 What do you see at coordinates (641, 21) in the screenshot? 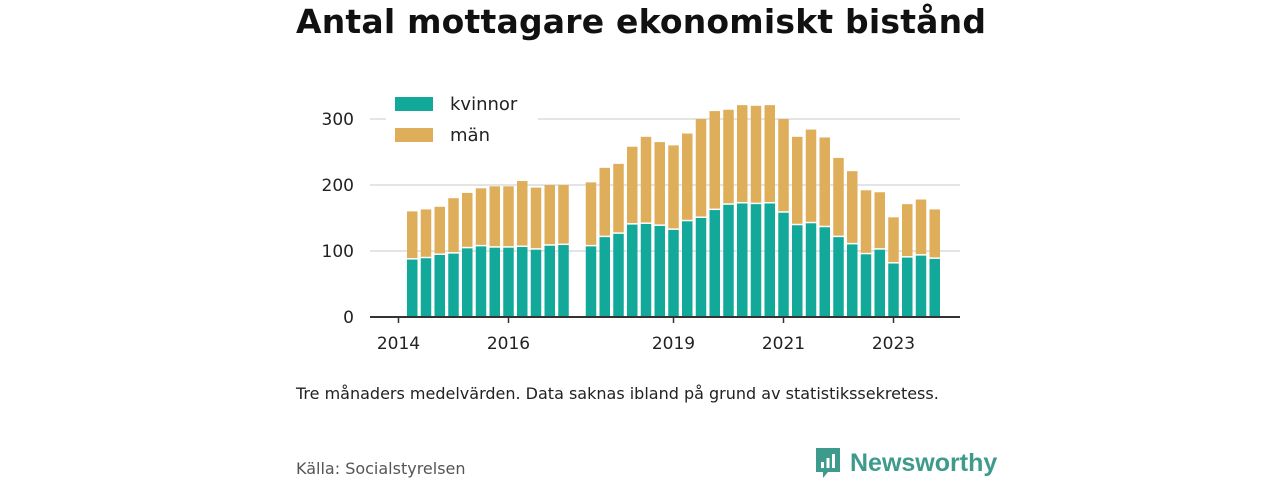
I see `chart-title: Antal mottagare ekonomiskt bistånd` at bounding box center [641, 21].